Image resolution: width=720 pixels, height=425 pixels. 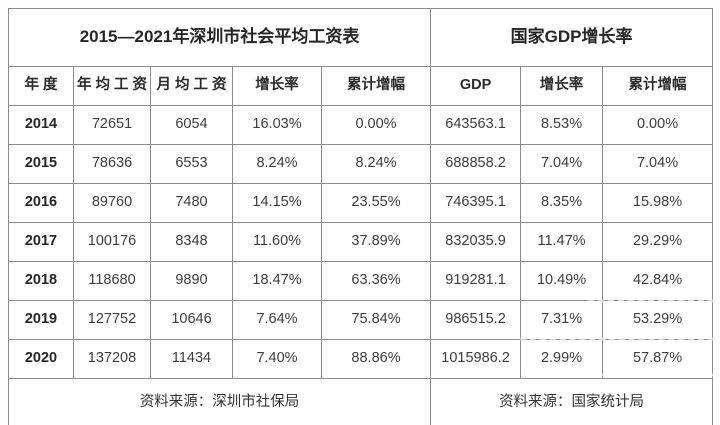 What do you see at coordinates (277, 359) in the screenshot?
I see `value-cell: 7.40%` at bounding box center [277, 359].